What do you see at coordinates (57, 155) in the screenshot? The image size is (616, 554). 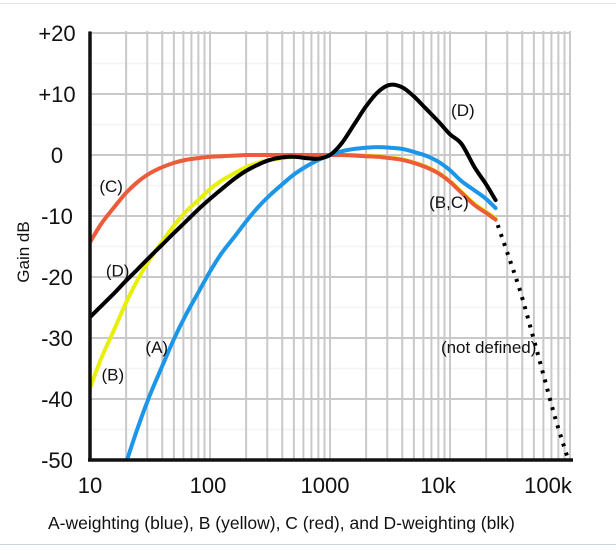 I see `y-tick-label: 0` at bounding box center [57, 155].